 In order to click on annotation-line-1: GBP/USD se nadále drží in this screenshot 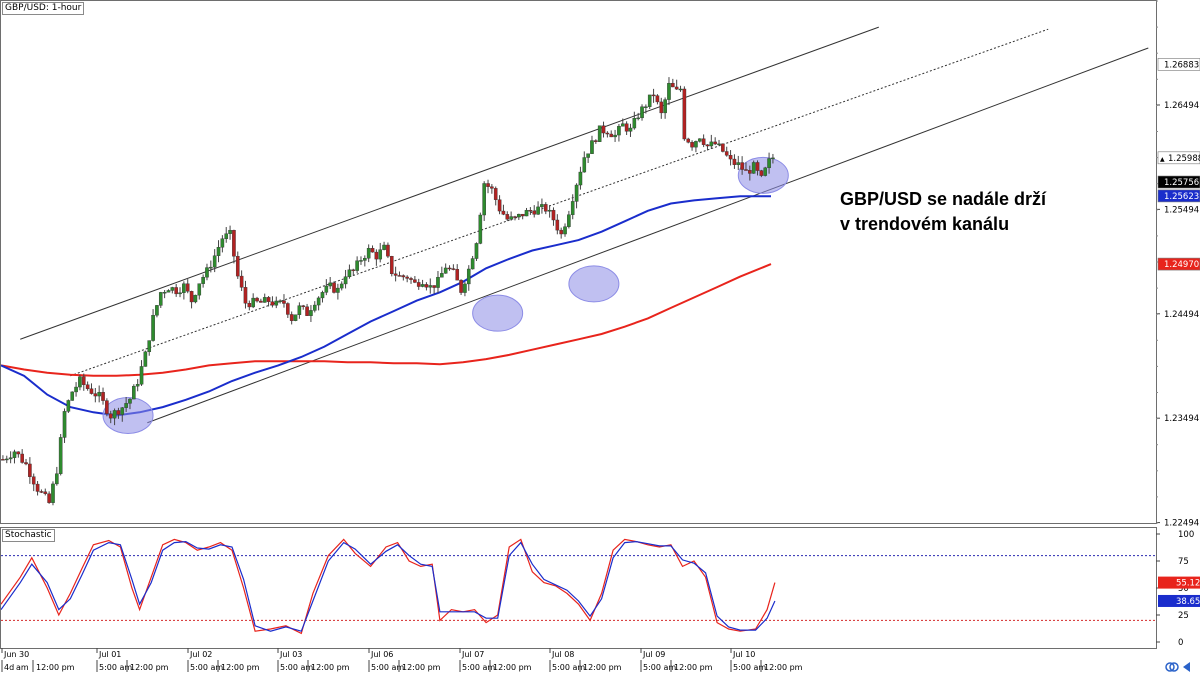, I will do `click(943, 199)`.